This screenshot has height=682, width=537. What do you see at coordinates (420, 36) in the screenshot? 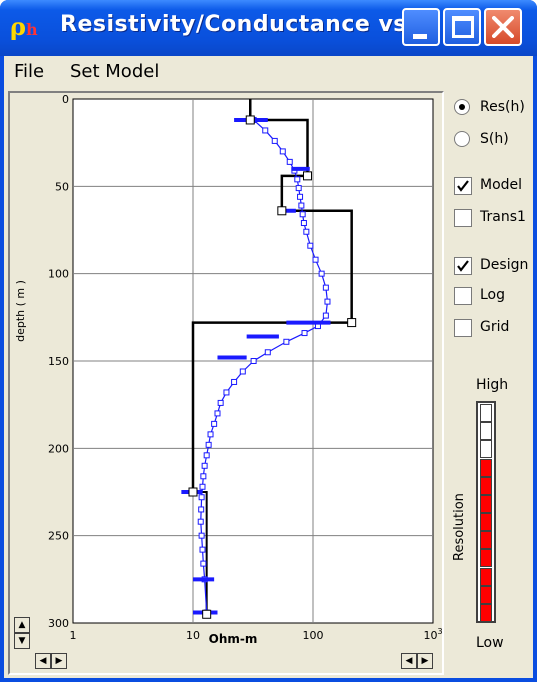
I see `minimize-icon` at bounding box center [420, 36].